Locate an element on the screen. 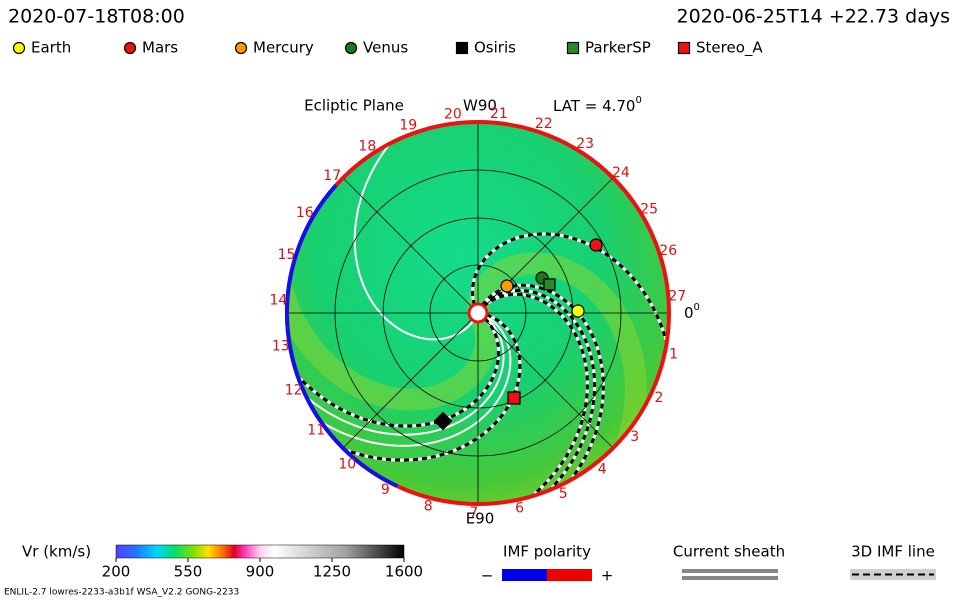 This screenshot has height=600, width=960. sector-label: 14 is located at coordinates (278, 300).